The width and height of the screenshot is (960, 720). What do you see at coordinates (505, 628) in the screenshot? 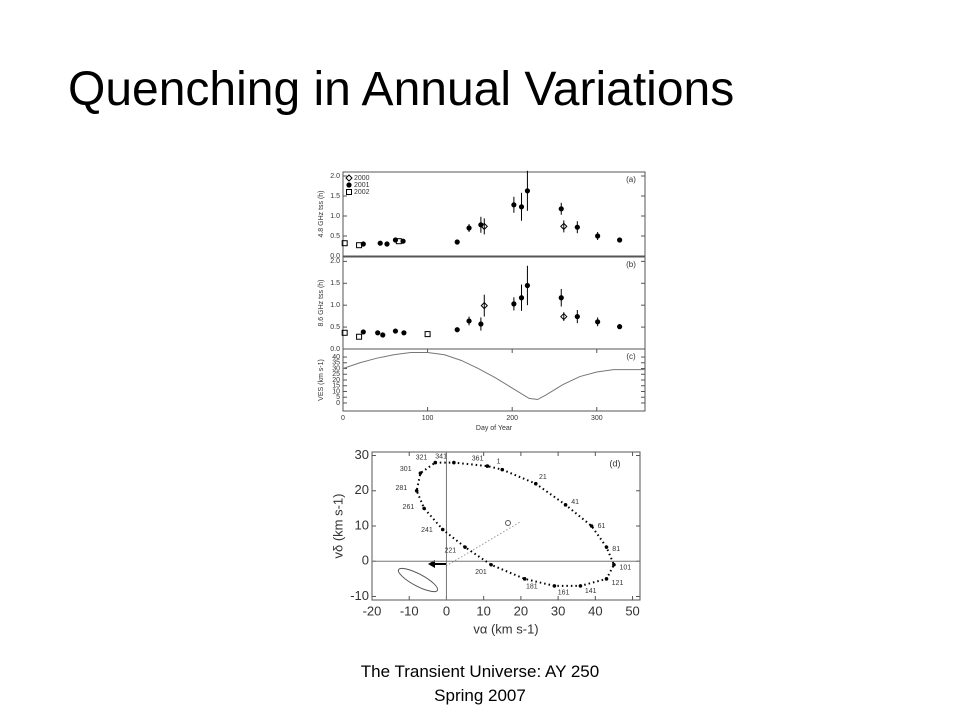
I see `x-axis-label: vα (km s-1)` at bounding box center [505, 628].